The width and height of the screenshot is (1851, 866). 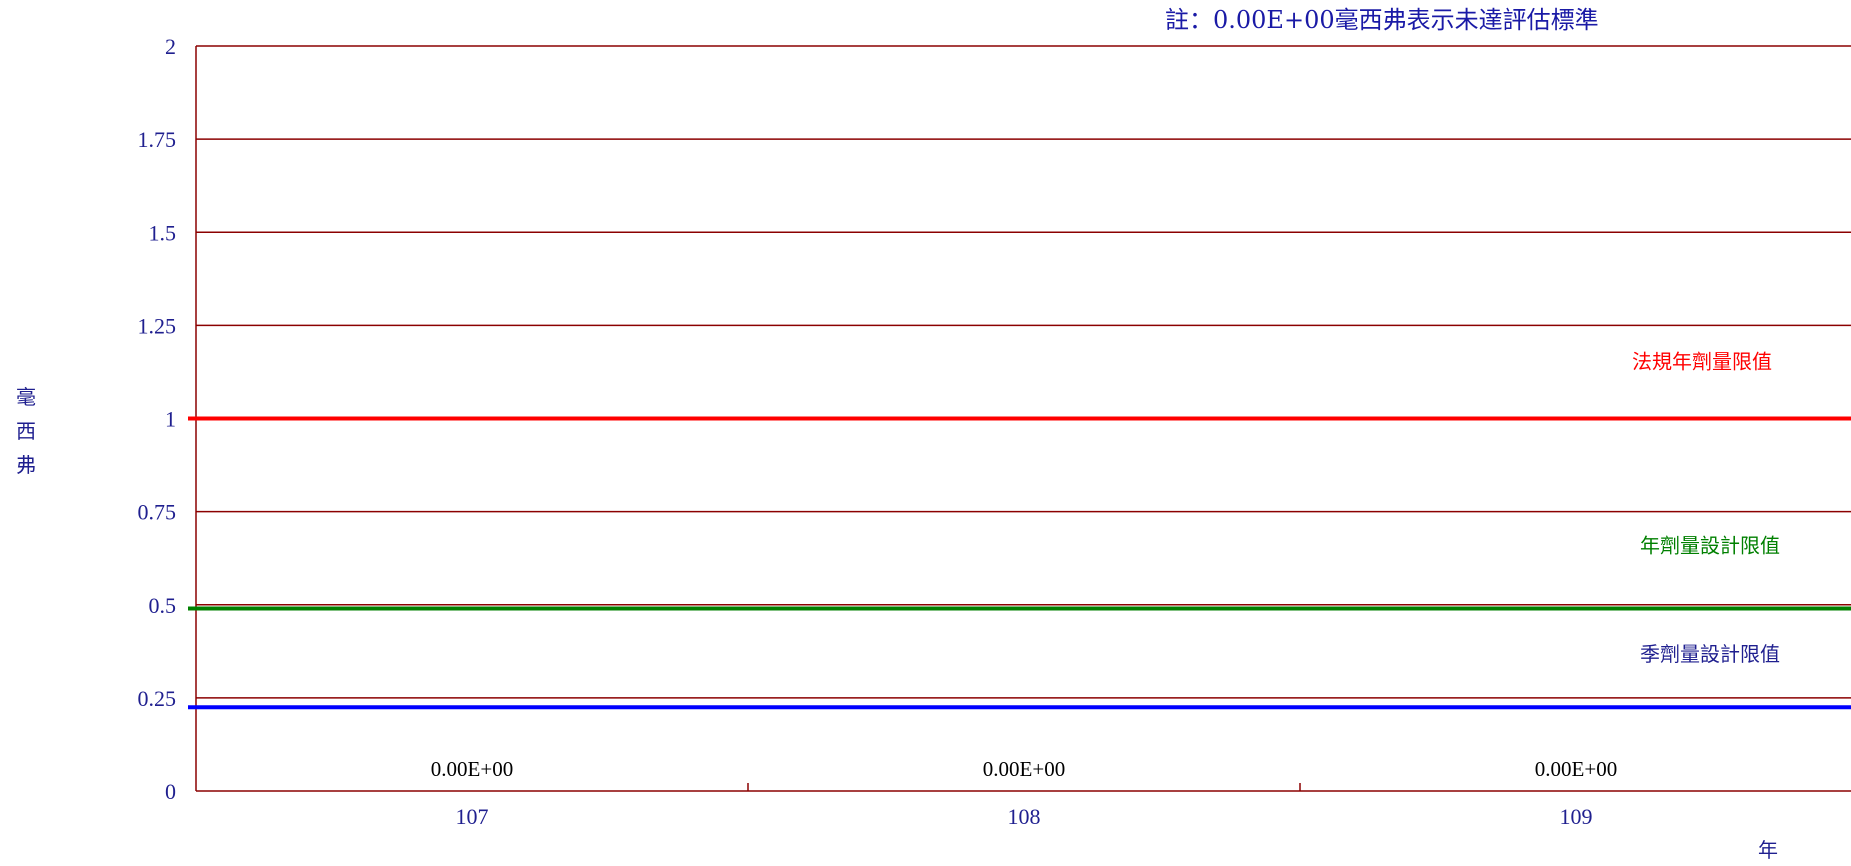 What do you see at coordinates (157, 419) in the screenshot?
I see `y-tick-labels: 0 0.25 0.5 0.75 1 1.25 1.5 1.75 2` at bounding box center [157, 419].